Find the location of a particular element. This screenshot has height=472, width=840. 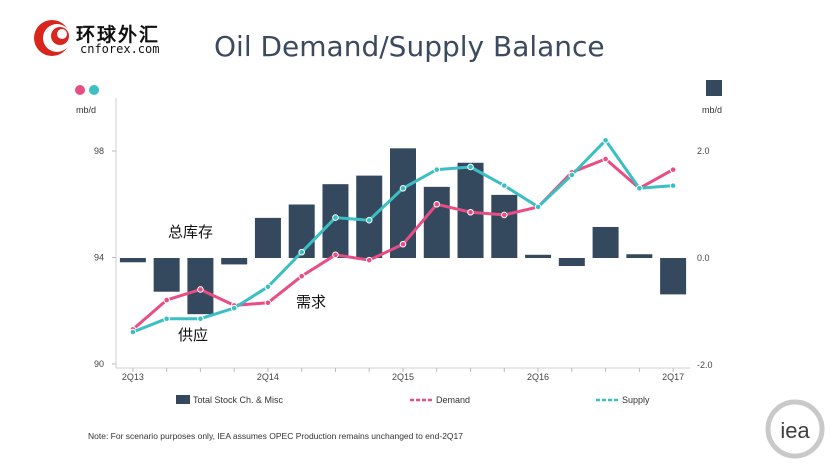

legend-supply-label: Supply is located at coordinates (636, 400).